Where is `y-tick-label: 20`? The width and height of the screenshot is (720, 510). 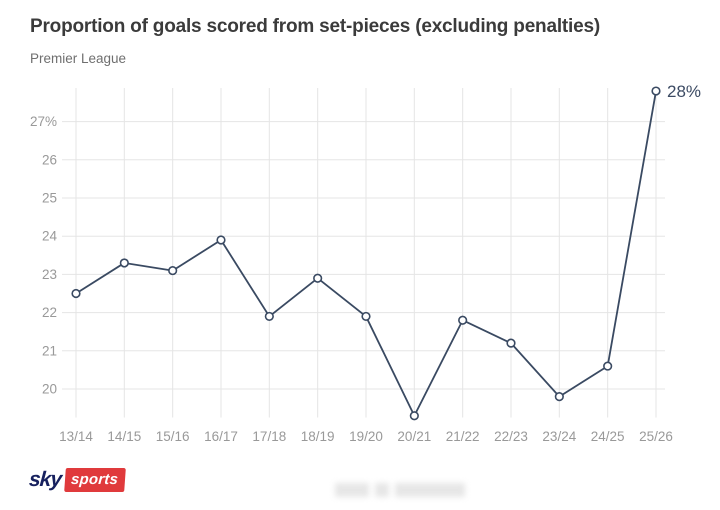 y-tick-label: 20 is located at coordinates (49, 389).